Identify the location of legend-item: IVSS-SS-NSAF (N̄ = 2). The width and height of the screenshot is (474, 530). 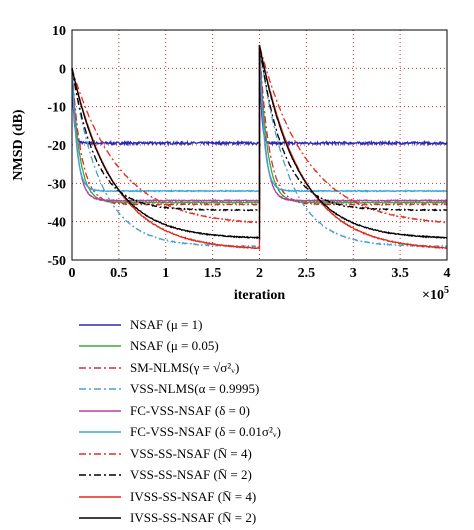
(273, 519).